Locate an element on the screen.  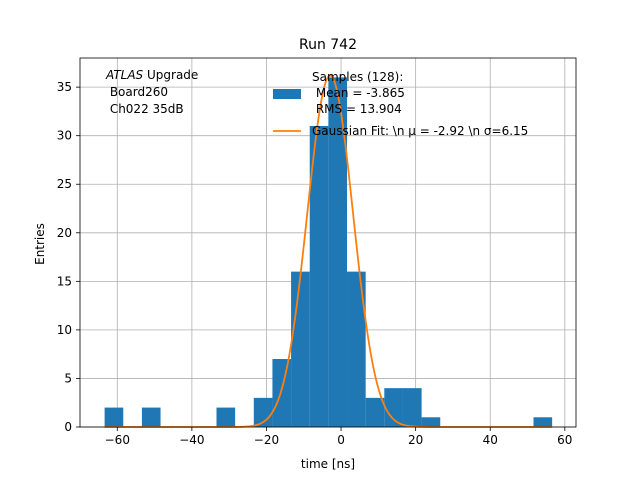
y-tick-label: 0 is located at coordinates (68, 427).